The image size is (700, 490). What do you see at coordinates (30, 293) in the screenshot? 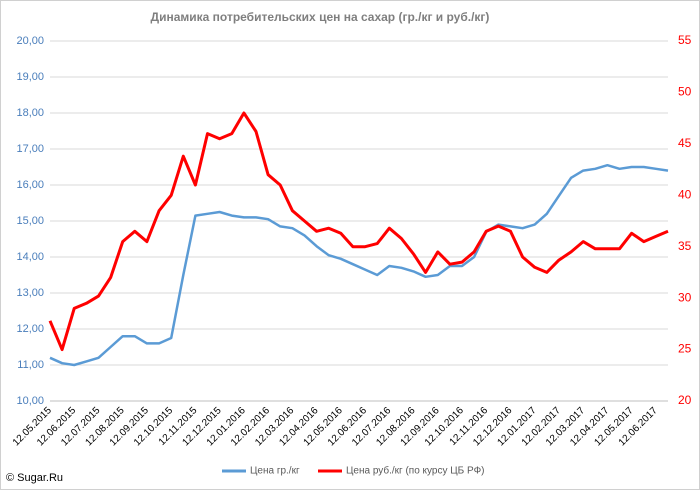
I see `y-tick-label: 13,00` at bounding box center [30, 293].